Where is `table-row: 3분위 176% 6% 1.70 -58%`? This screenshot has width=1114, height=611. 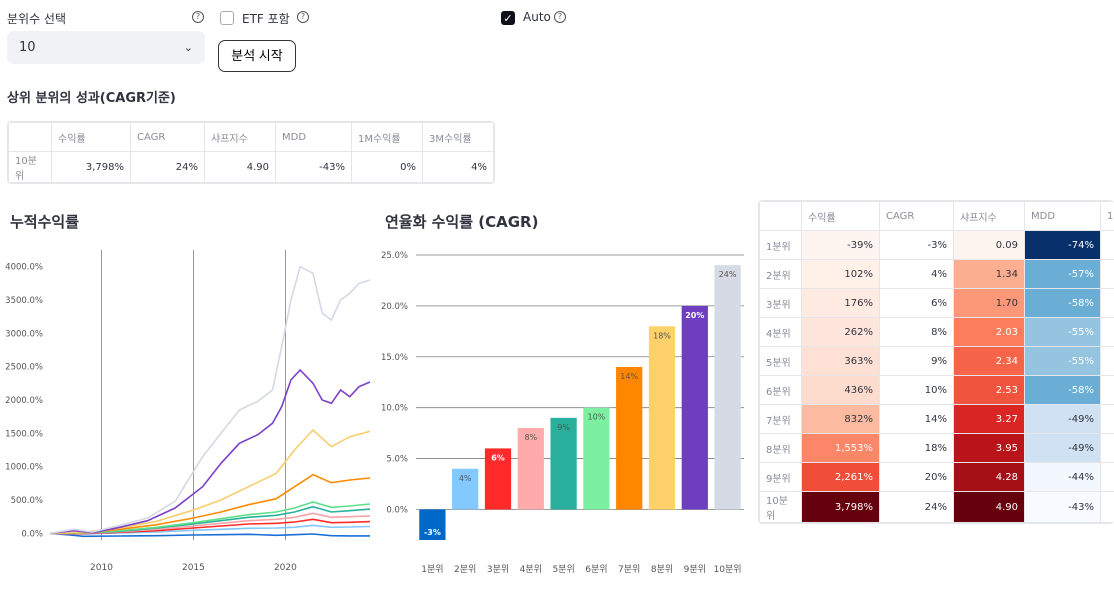 table-row: 3분위 176% 6% 1.70 -58% is located at coordinates (936, 303).